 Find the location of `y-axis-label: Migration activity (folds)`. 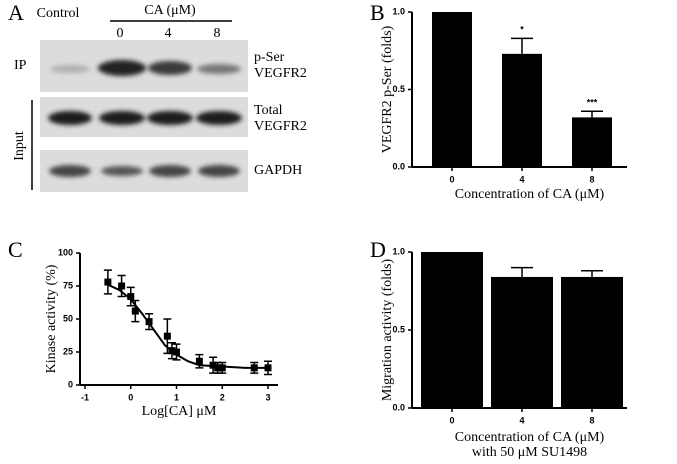

y-axis-label: Migration activity (folds) is located at coordinates (387, 330).